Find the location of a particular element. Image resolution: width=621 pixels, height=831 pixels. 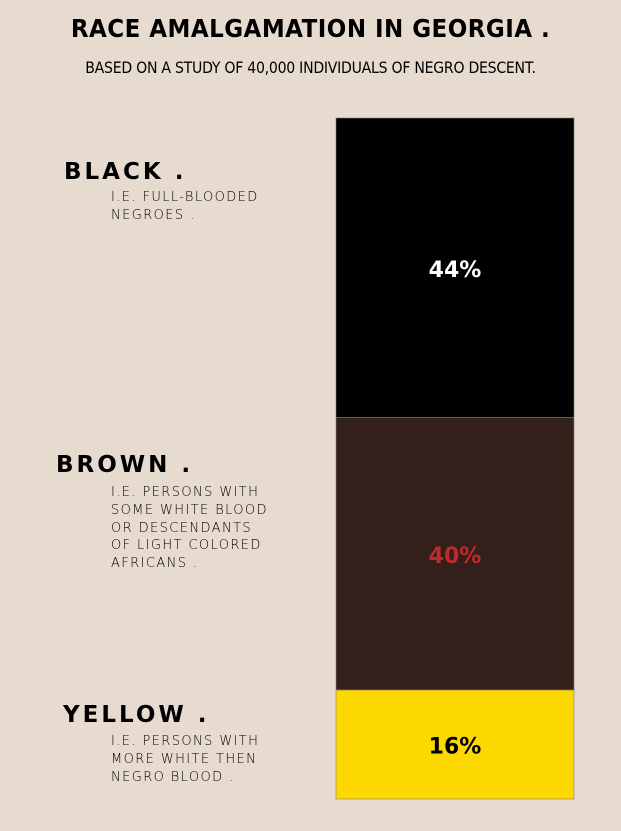

value-label-brown: 40% is located at coordinates (455, 556).